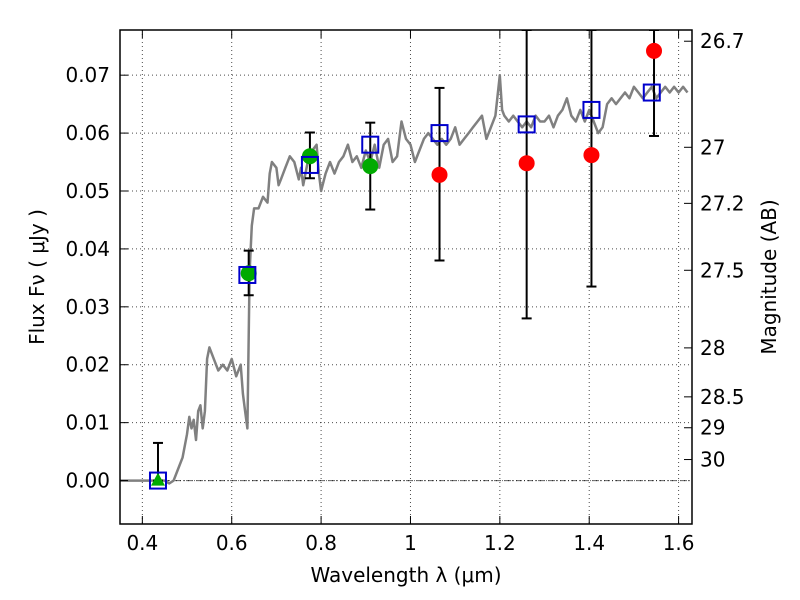 Image resolution: width=800 pixels, height=600 pixels. I want to click on magnitude-tick-label: 30, so click(712, 460).